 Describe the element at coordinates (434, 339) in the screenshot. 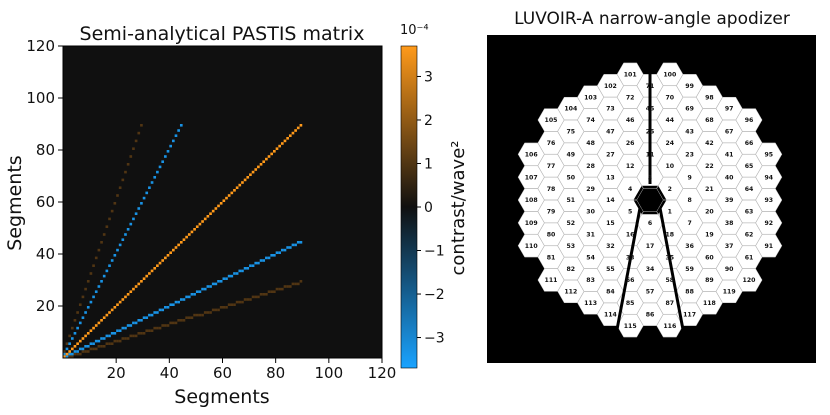

I see `colorbar-tick-label: −3` at that location.